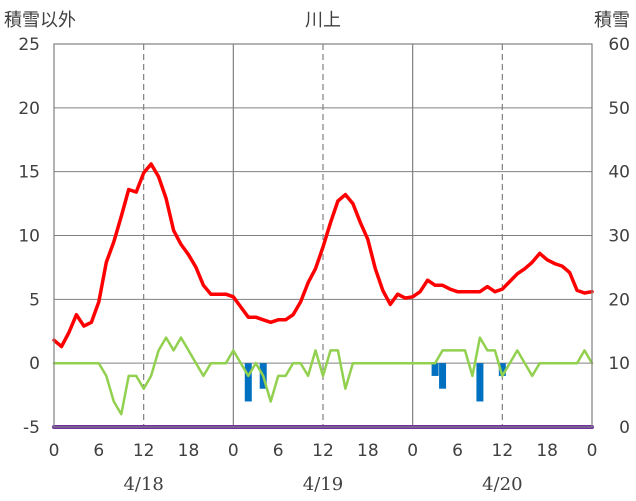  What do you see at coordinates (619, 45) in the screenshot?
I see `right-tick-label: 60` at bounding box center [619, 45].